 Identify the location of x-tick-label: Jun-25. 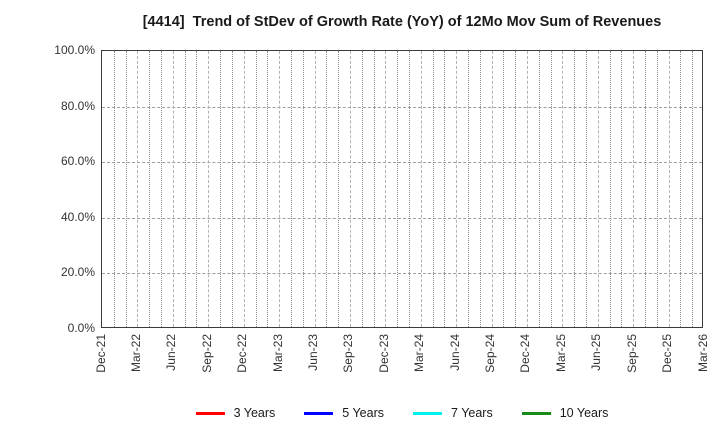
(596, 352).